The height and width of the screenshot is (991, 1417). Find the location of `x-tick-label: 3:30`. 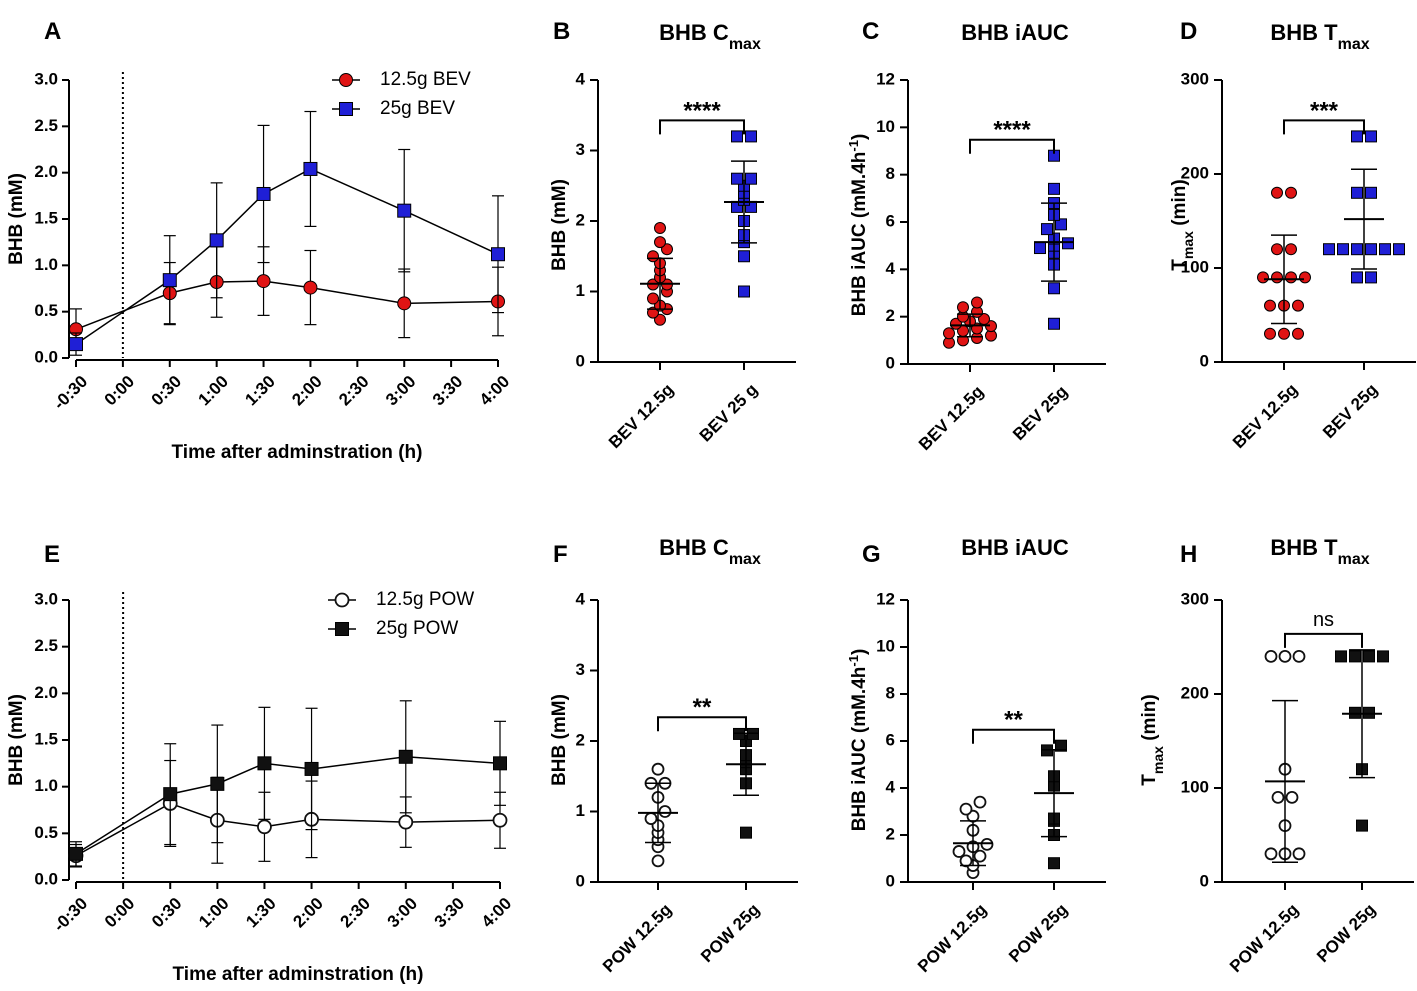

x-tick-label: 3:30 is located at coordinates (447, 390).